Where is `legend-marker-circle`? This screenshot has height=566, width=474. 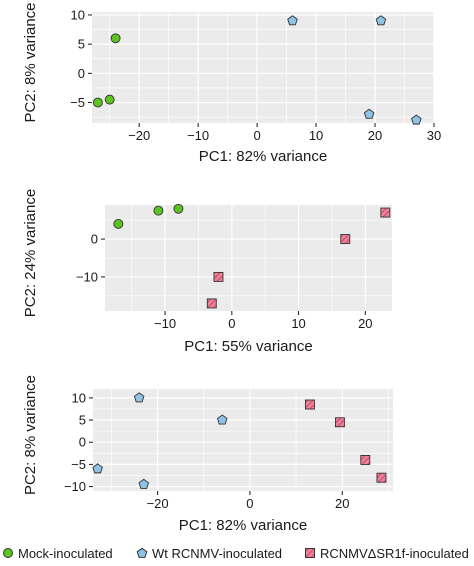 legend-marker-circle is located at coordinates (8, 553).